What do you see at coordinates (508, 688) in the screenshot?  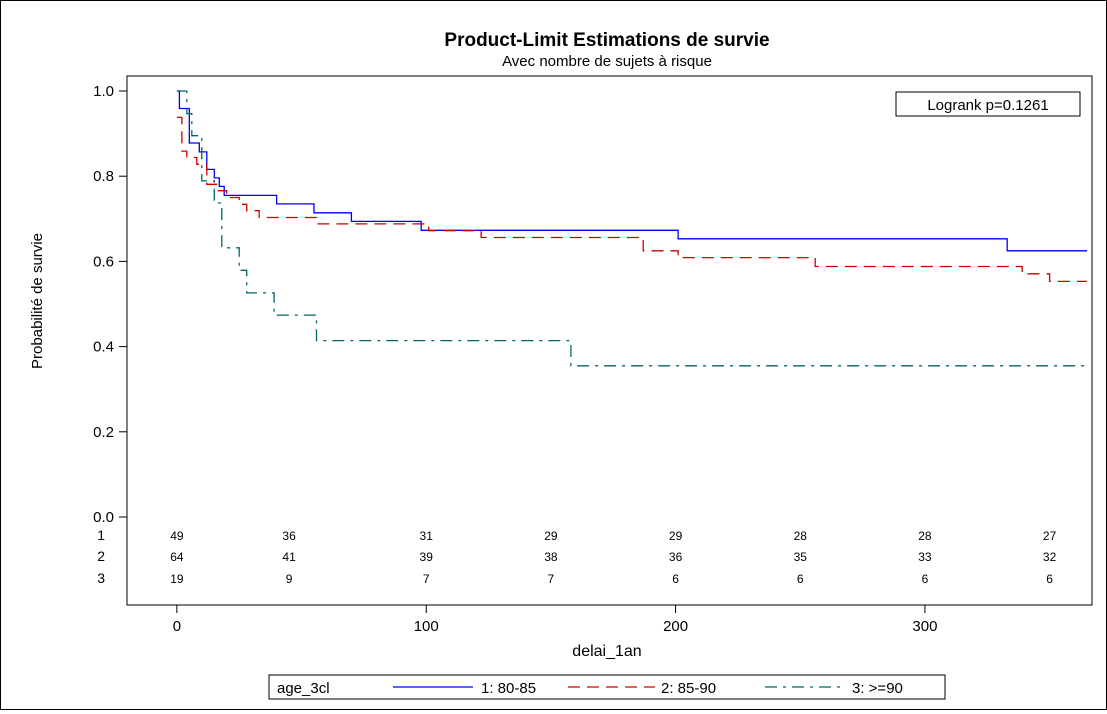 I see `legend-label-1: 1: 80-85` at bounding box center [508, 688].